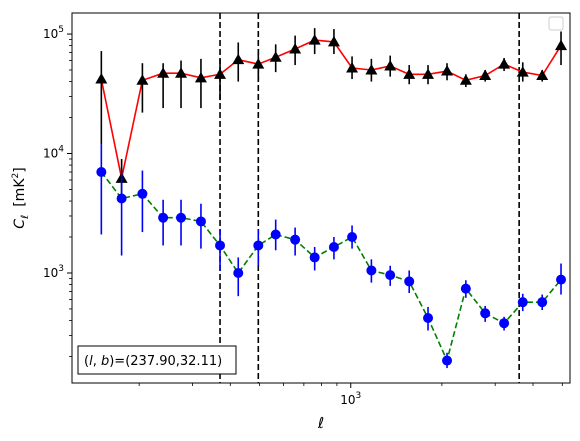 This screenshot has width=580, height=441. What do you see at coordinates (350, 399) in the screenshot?
I see `x-tick-label: 103` at bounding box center [350, 399].